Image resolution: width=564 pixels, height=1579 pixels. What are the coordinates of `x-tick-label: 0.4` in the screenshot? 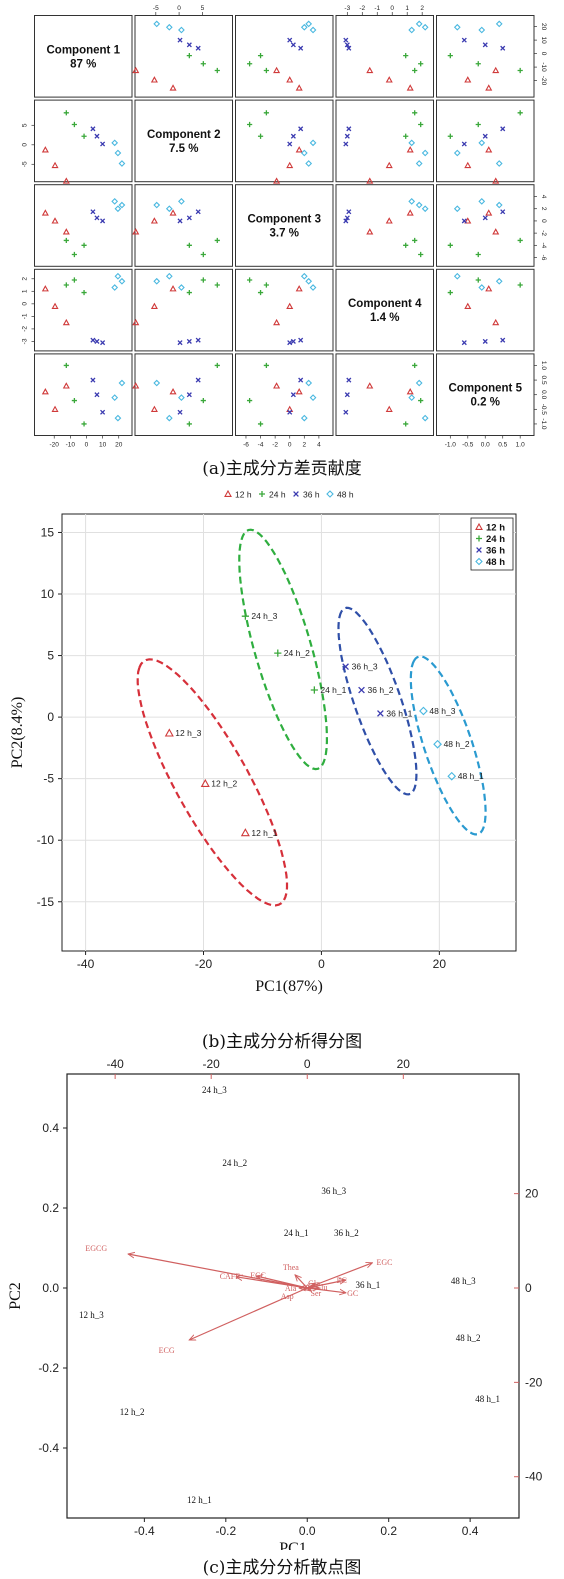 It's located at (470, 1531).